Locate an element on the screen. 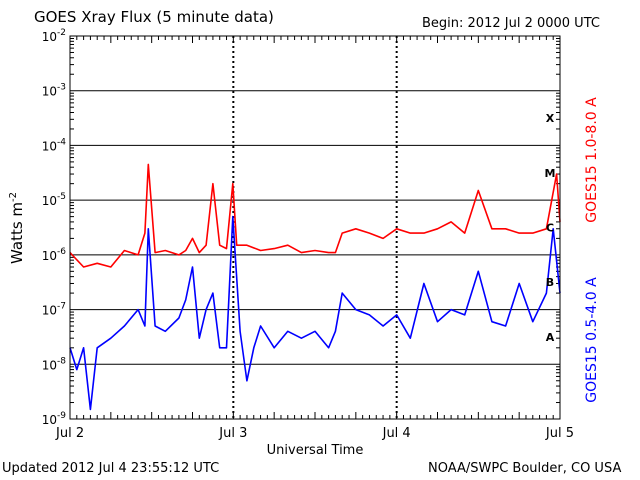 The image size is (640, 480). y-tick-exponent: -9 is located at coordinates (61, 416).